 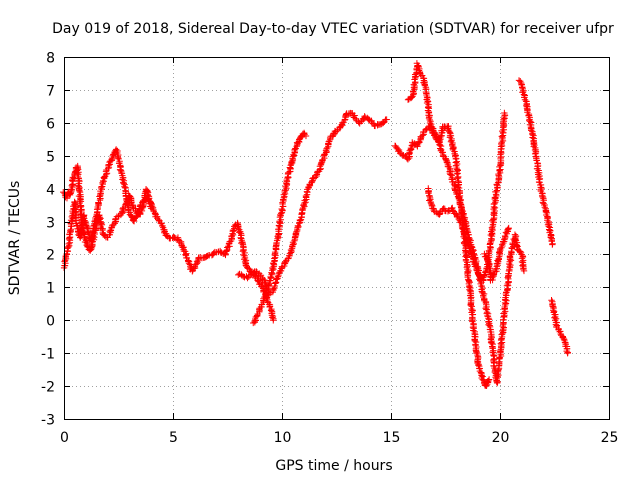 What do you see at coordinates (466, 223) in the screenshot?
I see `series-track-f` at bounding box center [466, 223].